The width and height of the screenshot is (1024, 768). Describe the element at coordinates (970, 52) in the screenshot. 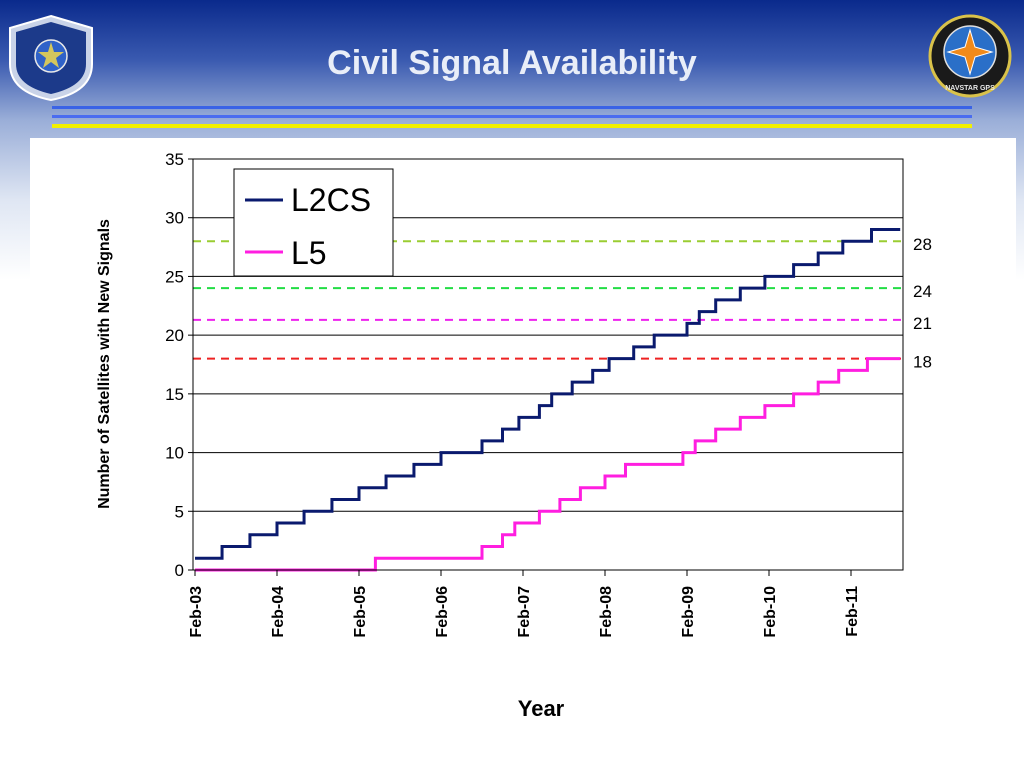

I see `compass-star-icon` at that location.